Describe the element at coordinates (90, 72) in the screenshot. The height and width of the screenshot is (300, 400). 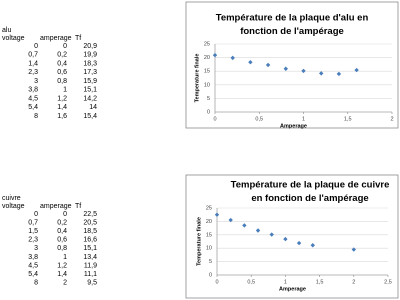
I see `cell: 17,3` at that location.